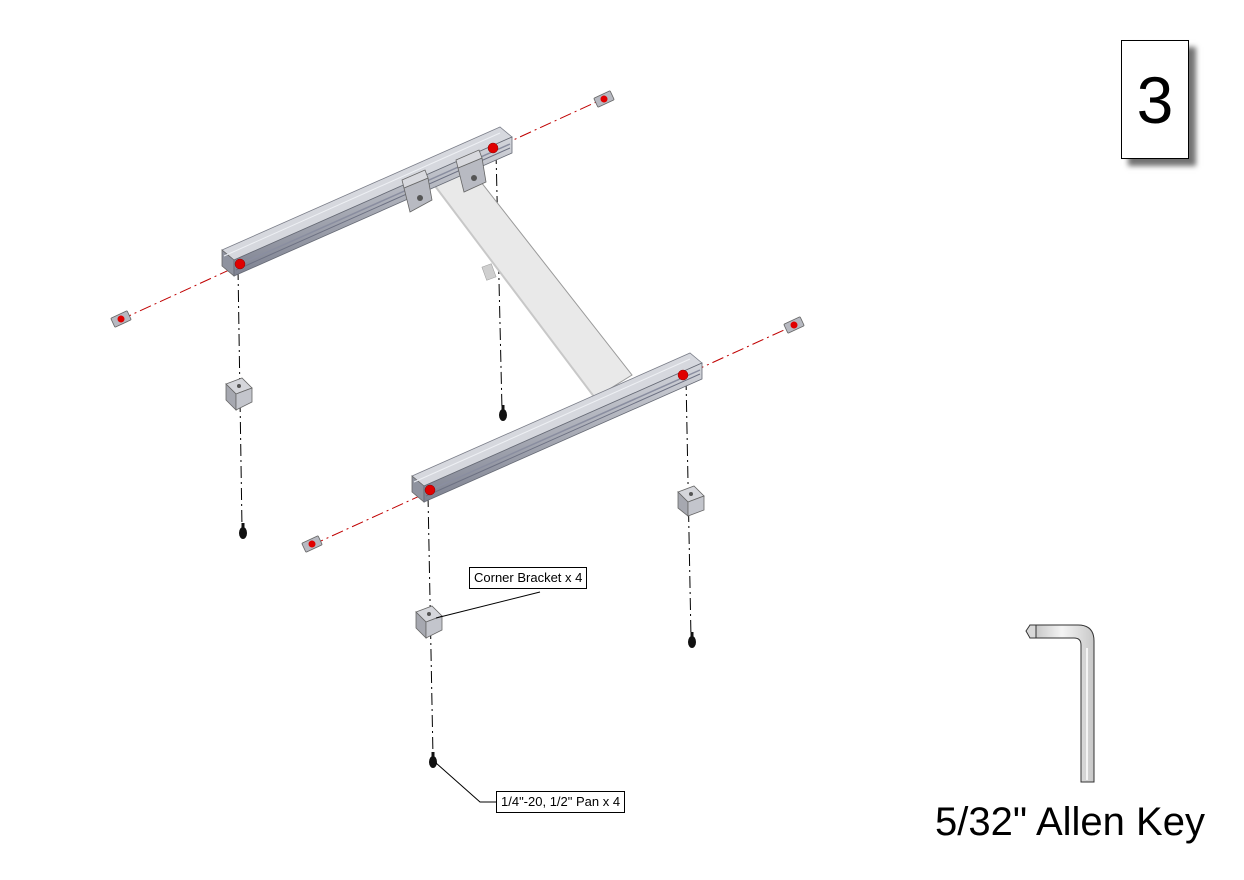 The height and width of the screenshot is (880, 1244). I want to click on tool-label: 5/32" Allen Key, so click(1070, 822).